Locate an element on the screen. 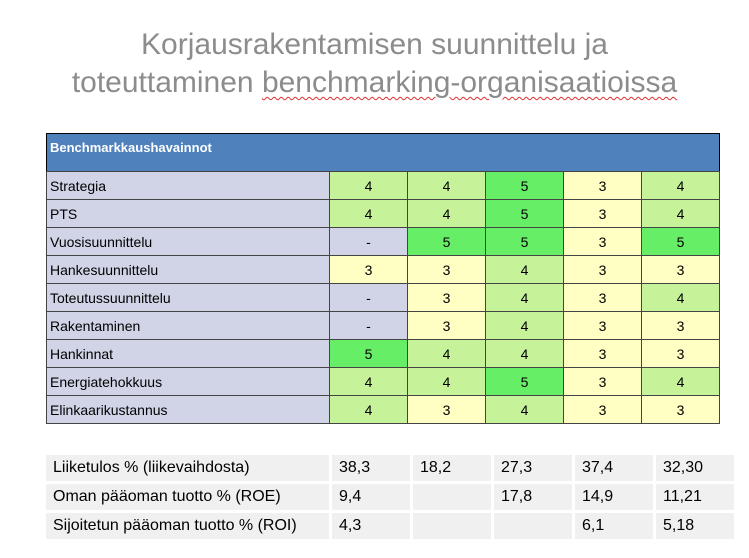 This screenshot has height=558, width=749. financial-value-cell: 6,1 is located at coordinates (615, 526).